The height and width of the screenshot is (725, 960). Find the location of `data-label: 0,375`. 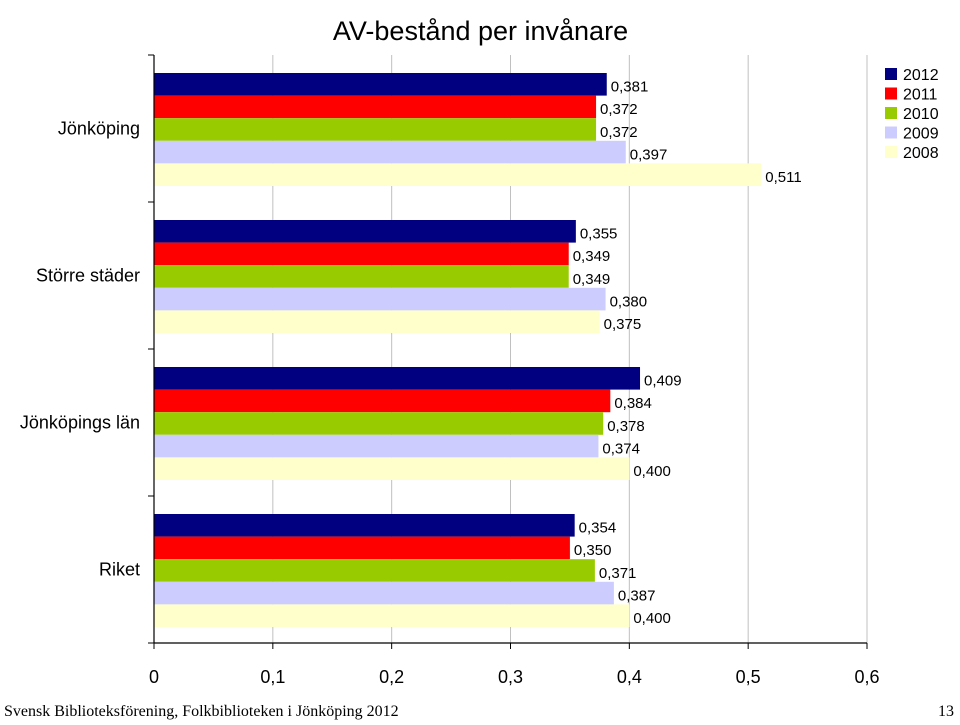

data-label: 0,375 is located at coordinates (623, 324).